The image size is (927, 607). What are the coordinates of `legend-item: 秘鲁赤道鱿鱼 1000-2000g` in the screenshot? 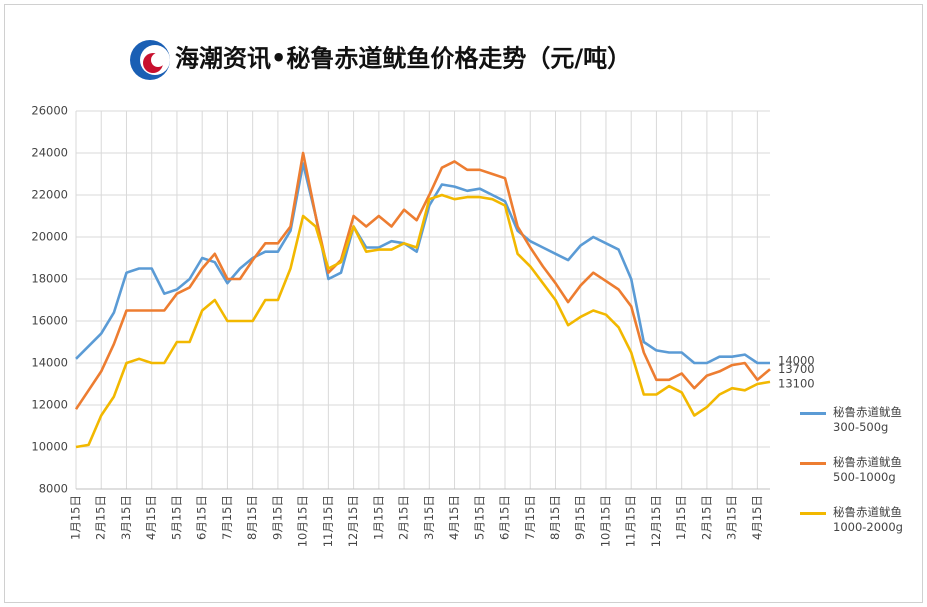 It's located at (851, 520).